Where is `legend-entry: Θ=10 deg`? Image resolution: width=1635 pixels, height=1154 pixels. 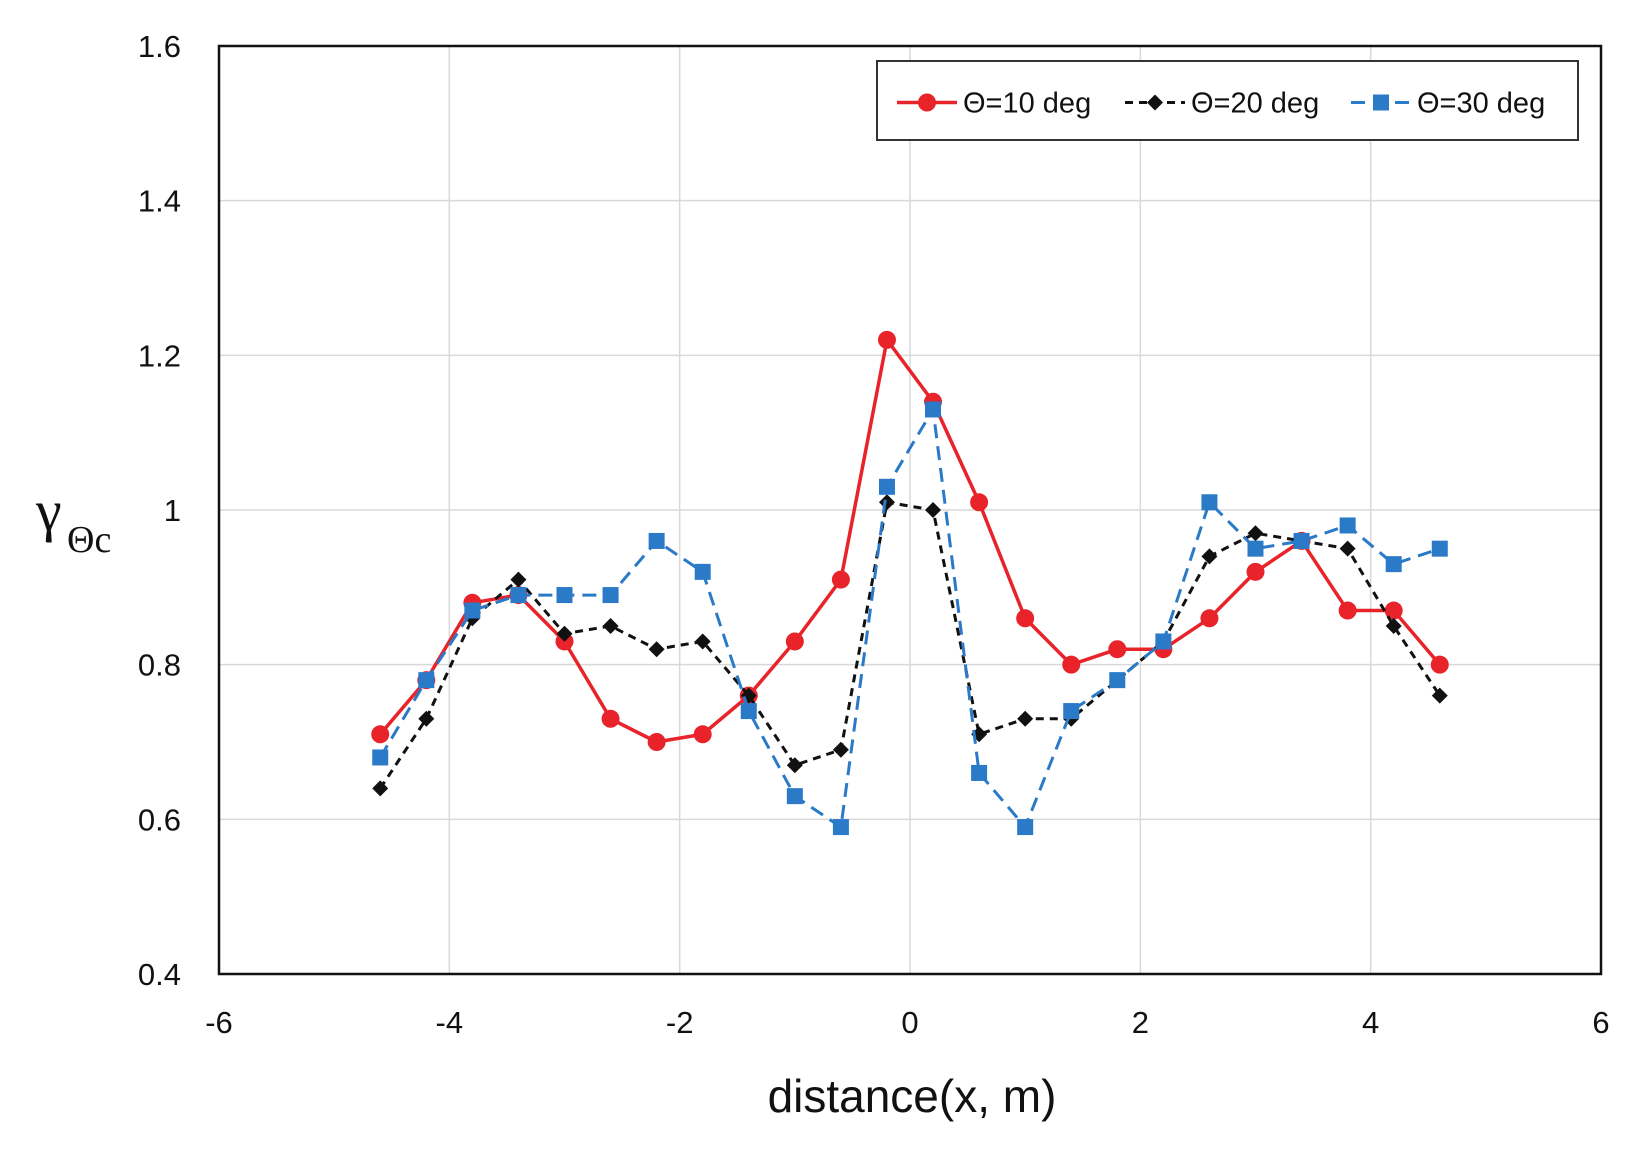 legend-entry: Θ=10 deg is located at coordinates (994, 104).